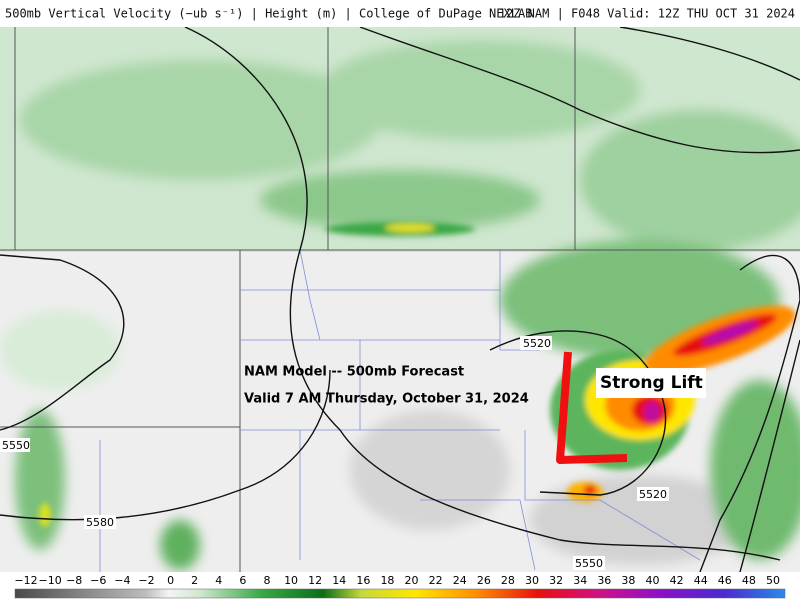  I want to click on colorbar-label: 22, so click(436, 580).